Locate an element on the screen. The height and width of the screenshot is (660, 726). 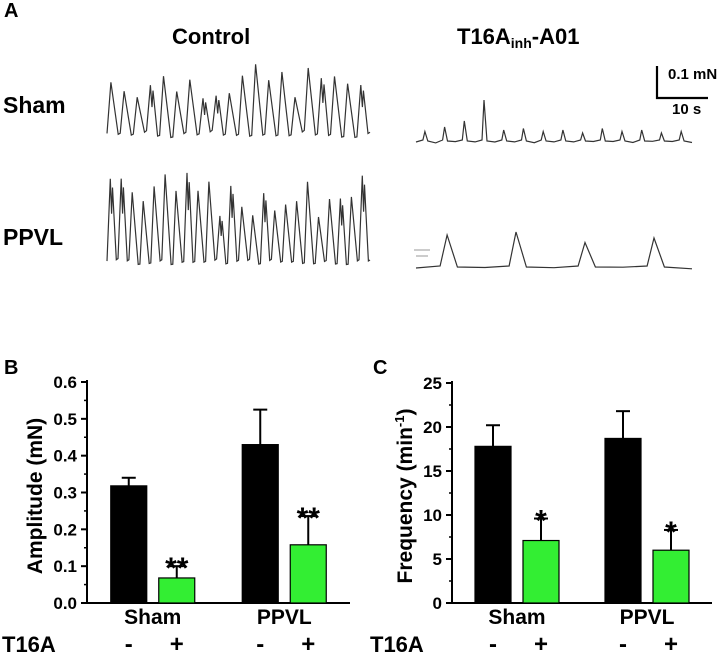
panel-letter-b: B is located at coordinates (11, 368).